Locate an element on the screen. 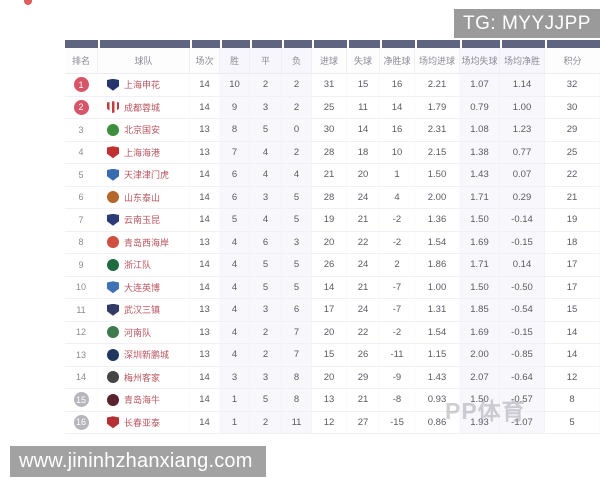 This screenshot has height=480, width=600. team-cell: 大连英博 is located at coordinates (144, 288).